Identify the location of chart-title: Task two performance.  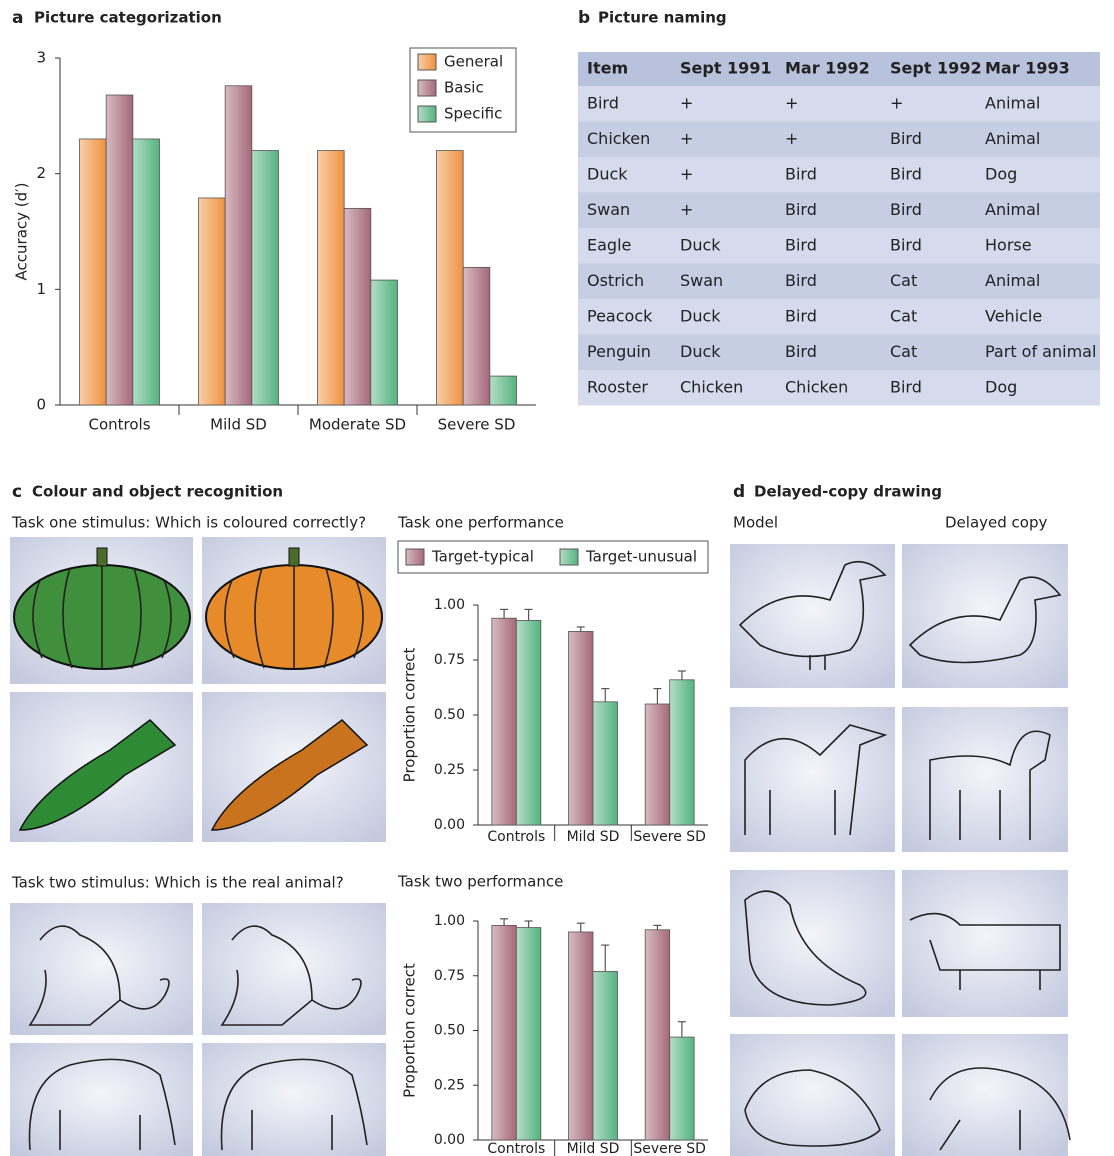
(480, 882).